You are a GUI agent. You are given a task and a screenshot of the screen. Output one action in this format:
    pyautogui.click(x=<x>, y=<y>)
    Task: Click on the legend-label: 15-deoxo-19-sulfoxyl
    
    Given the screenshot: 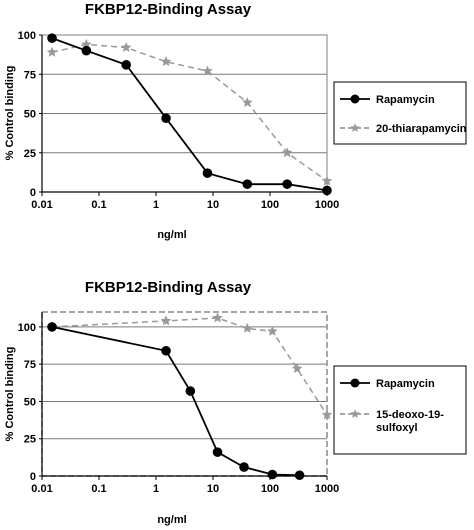 What is the action you would take?
    pyautogui.click(x=410, y=421)
    